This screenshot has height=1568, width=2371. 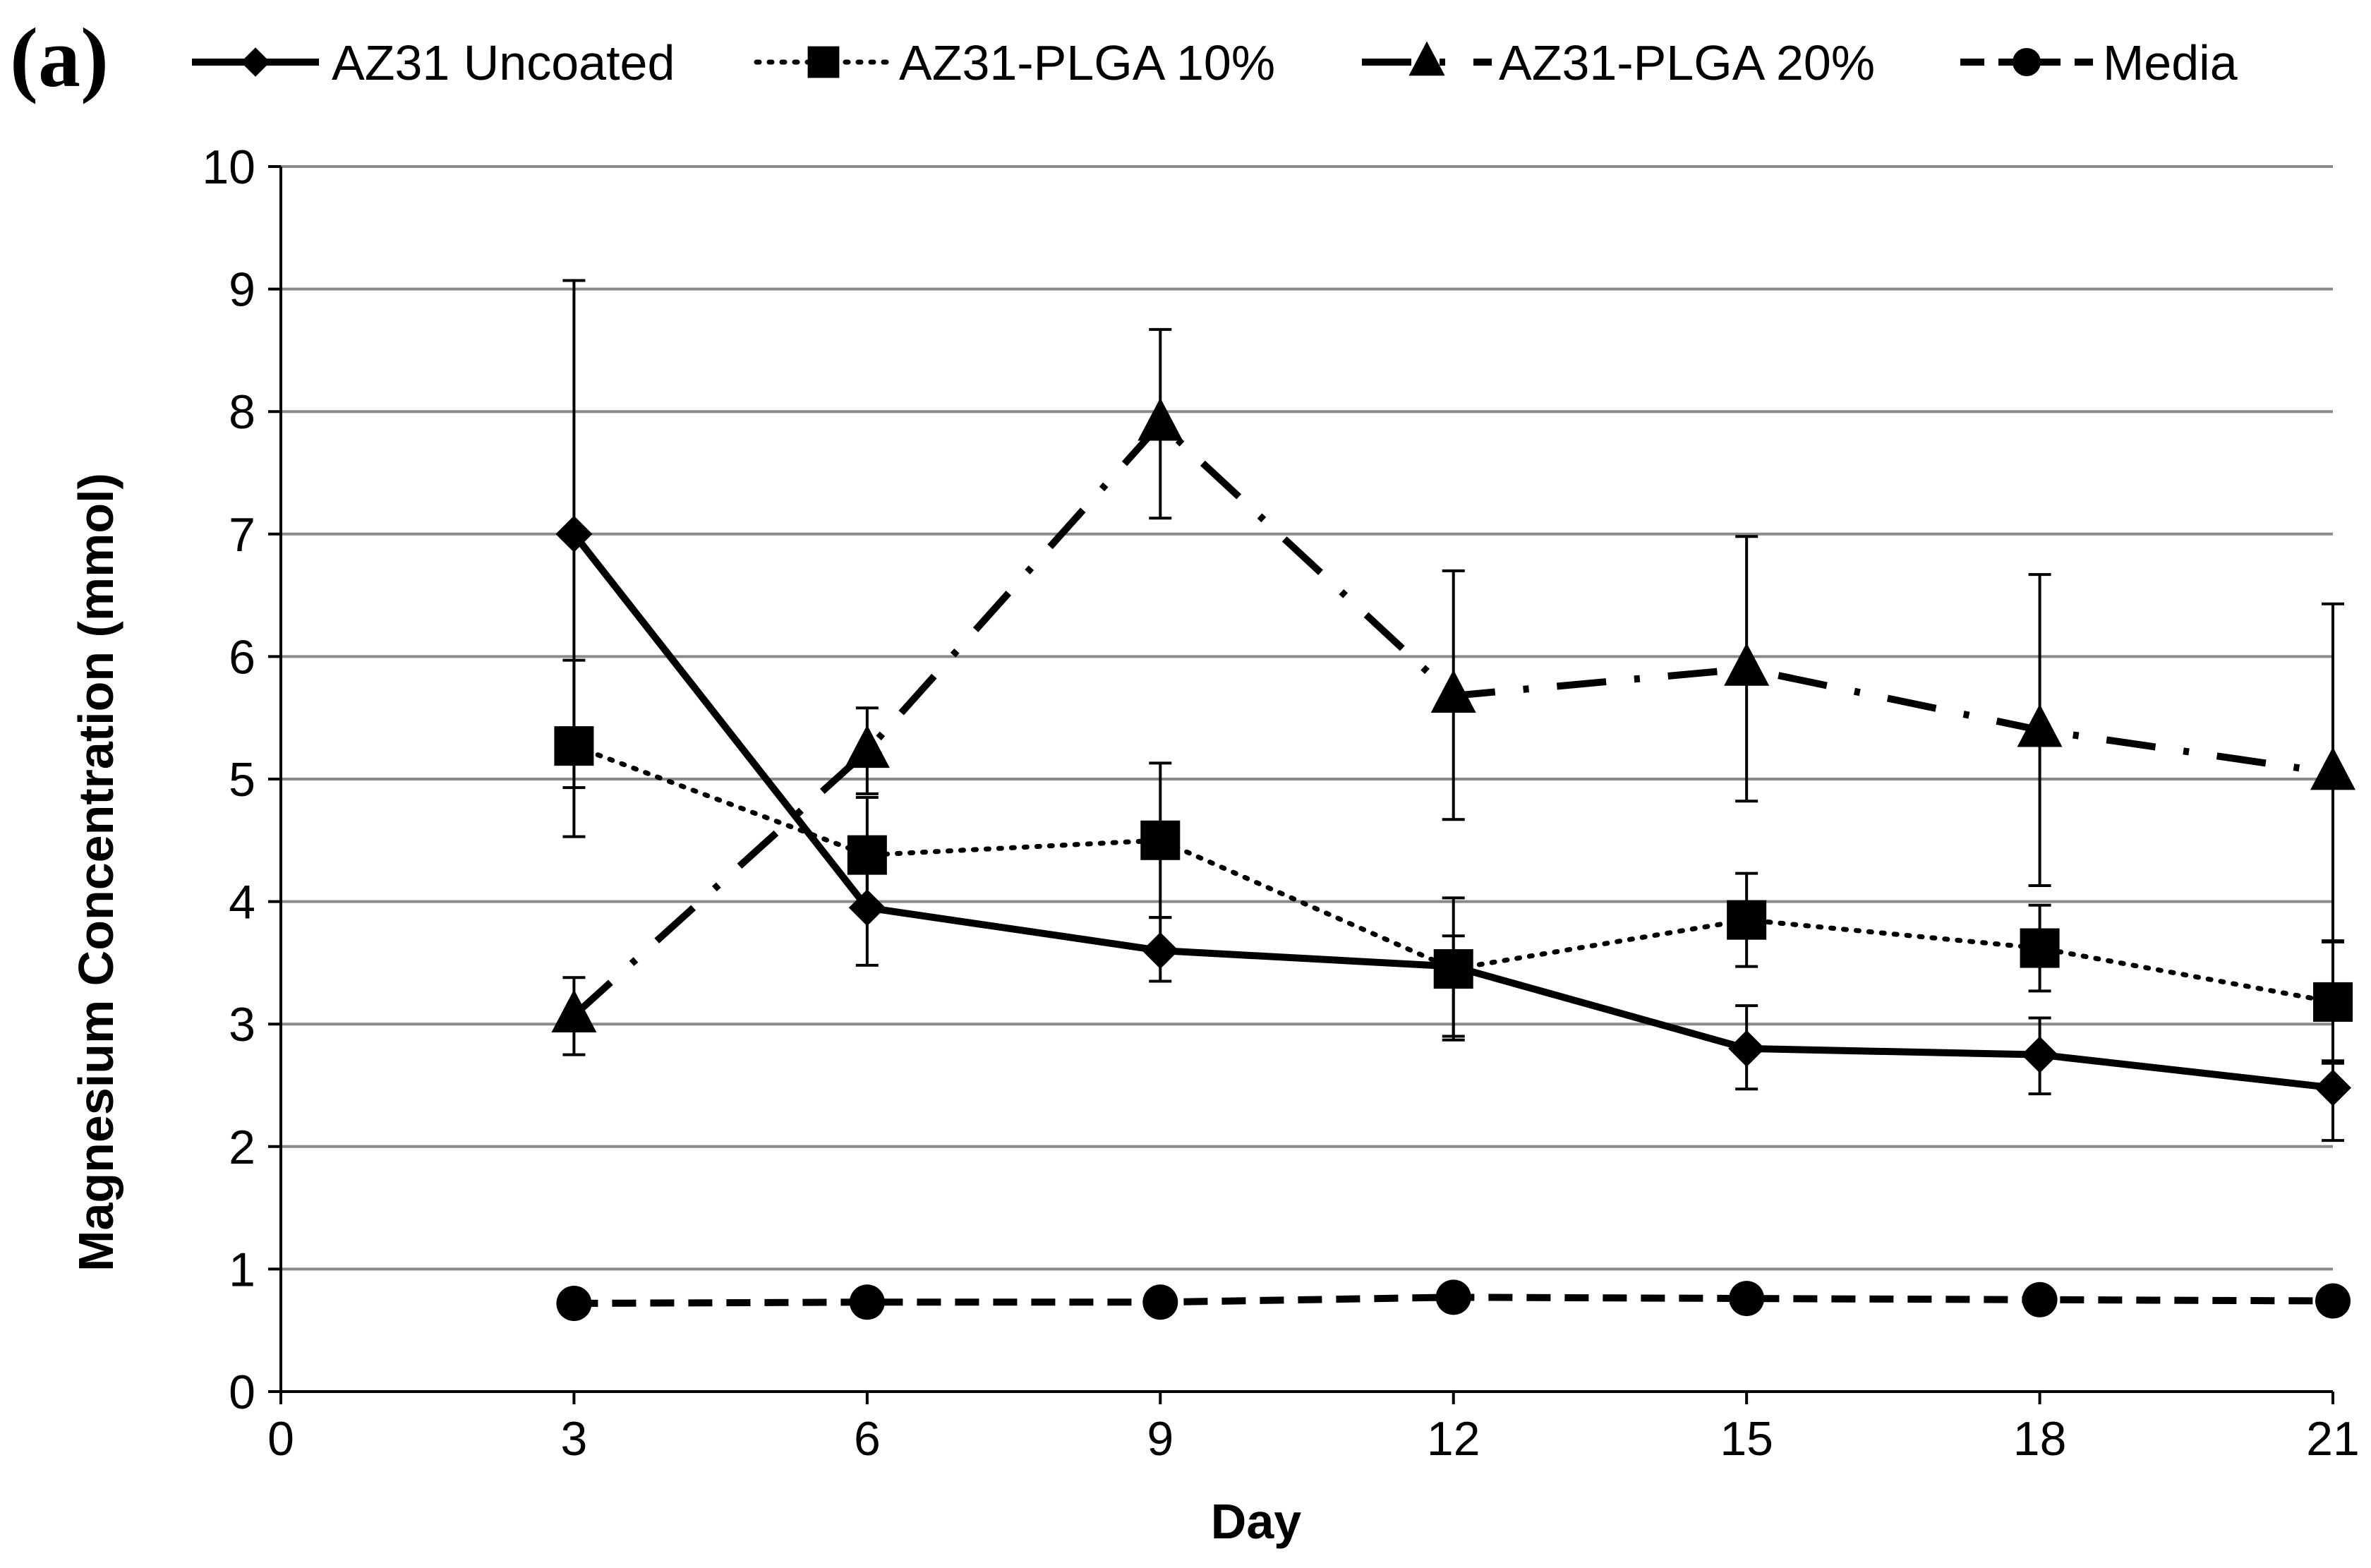 What do you see at coordinates (2027, 62) in the screenshot?
I see `legend-marker-circle` at bounding box center [2027, 62].